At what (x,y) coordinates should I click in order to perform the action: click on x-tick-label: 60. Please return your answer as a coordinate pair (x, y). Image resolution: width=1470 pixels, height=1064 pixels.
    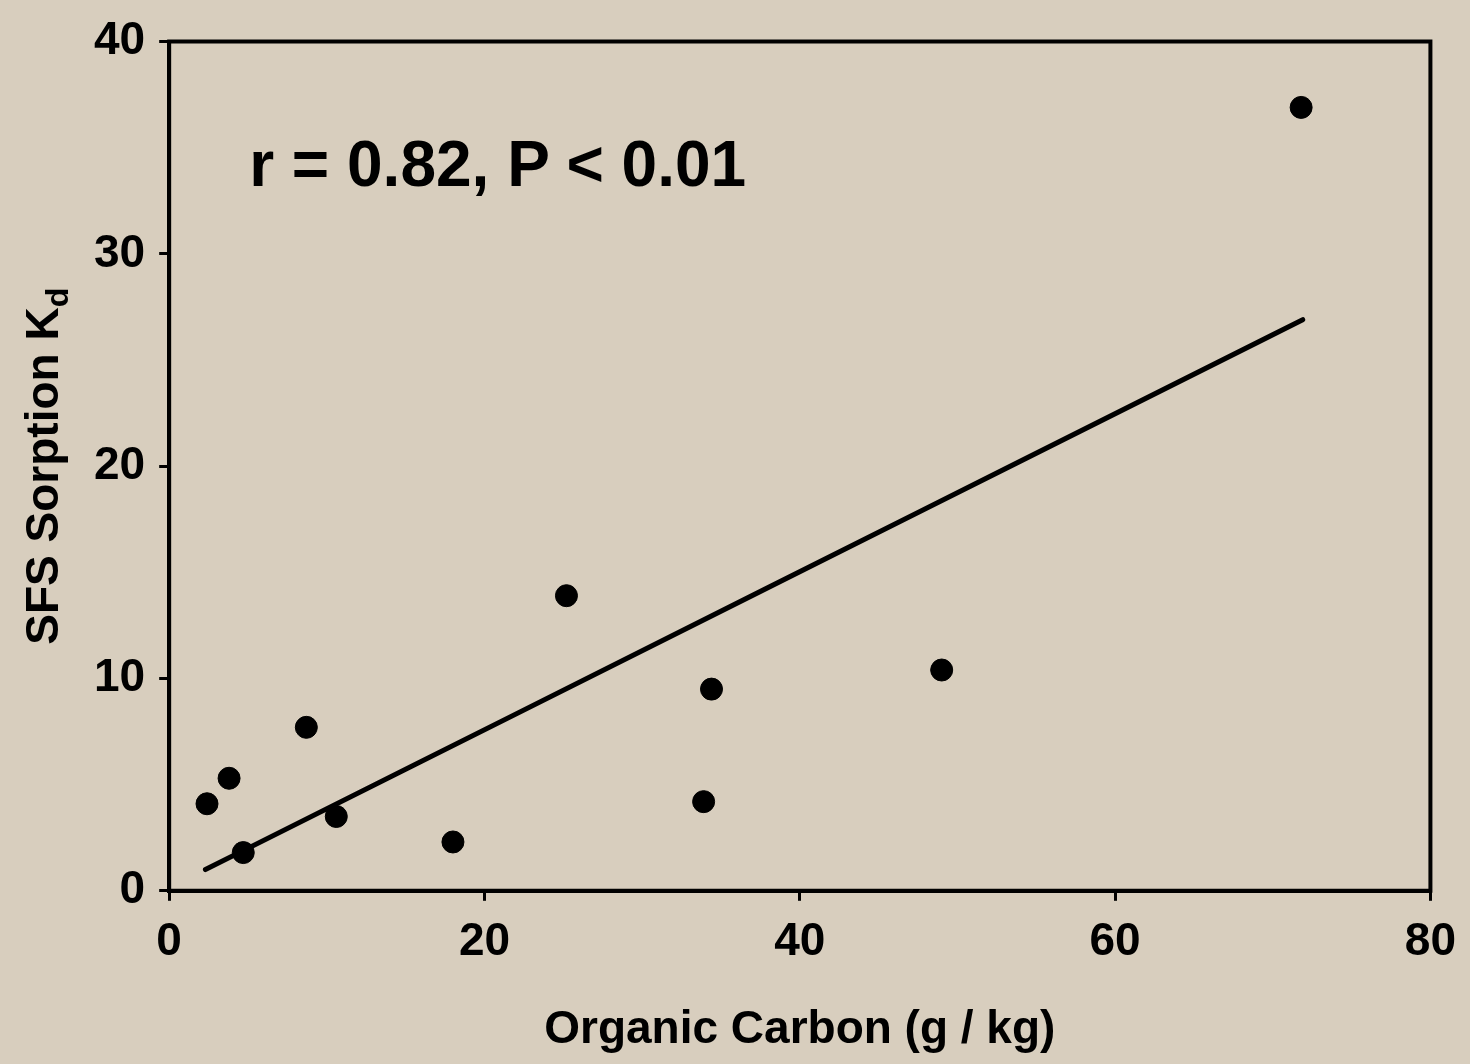
    Looking at the image, I should click on (1115, 939).